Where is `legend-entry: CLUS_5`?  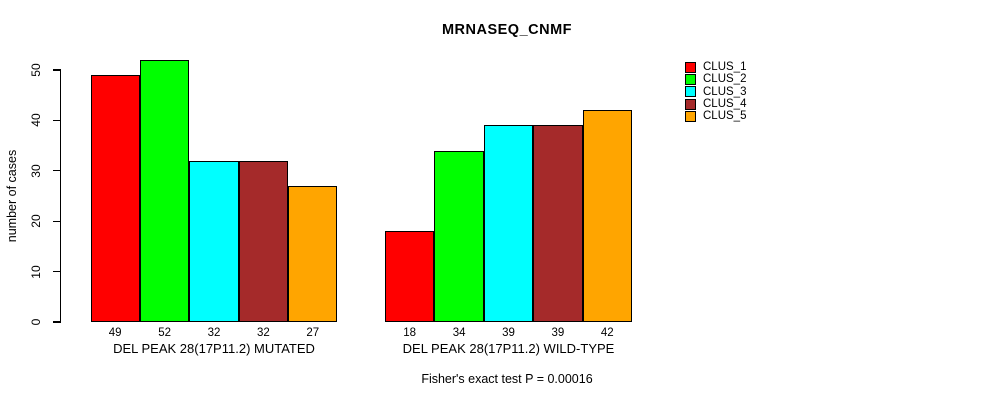 legend-entry: CLUS_5 is located at coordinates (715, 116).